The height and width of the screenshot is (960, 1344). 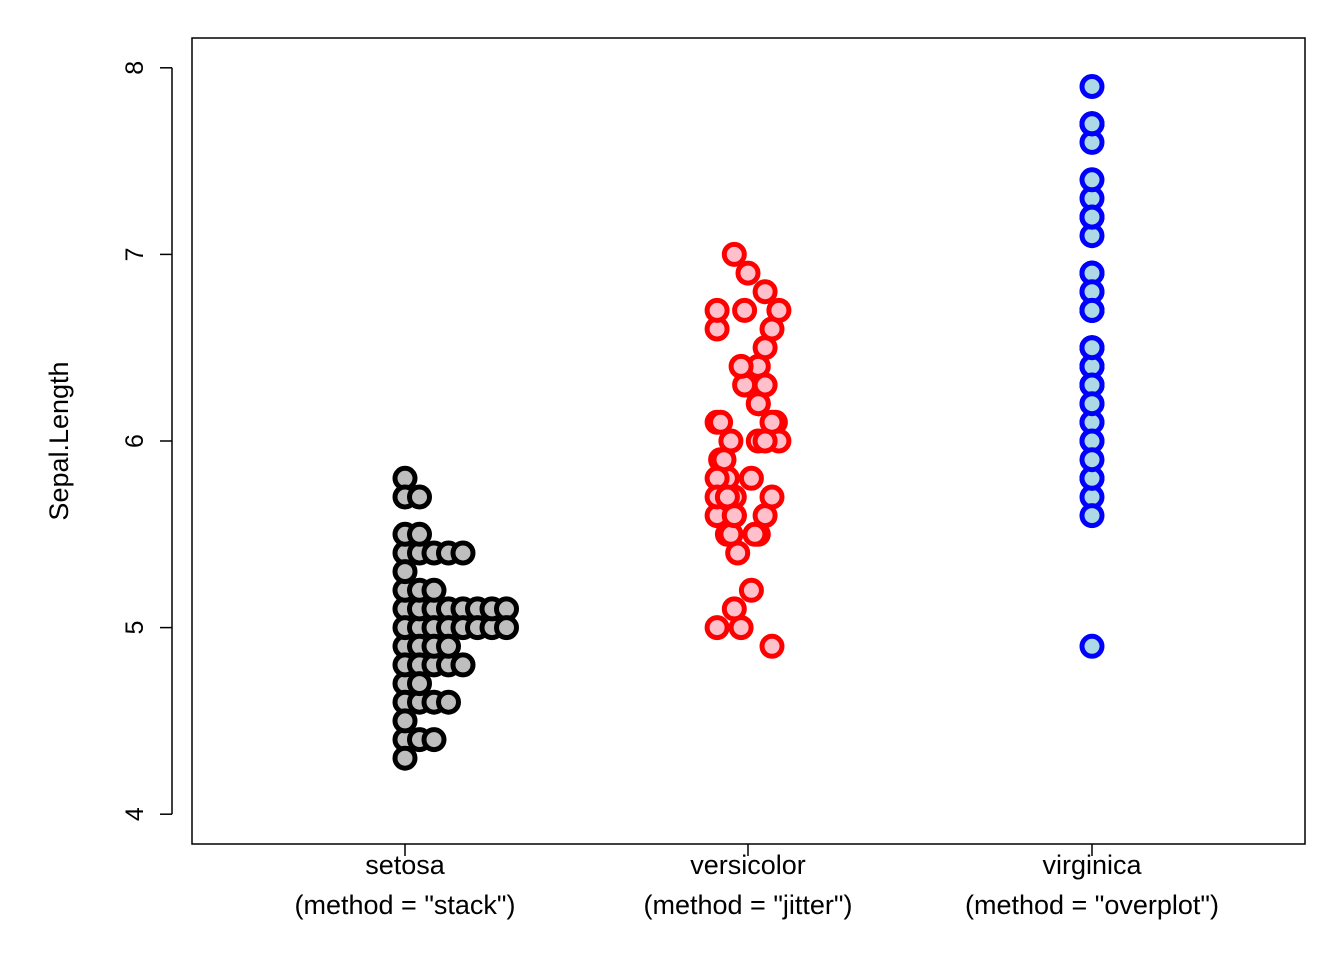 What do you see at coordinates (748, 905) in the screenshot?
I see `category-method-label: (method = "jitter")` at bounding box center [748, 905].